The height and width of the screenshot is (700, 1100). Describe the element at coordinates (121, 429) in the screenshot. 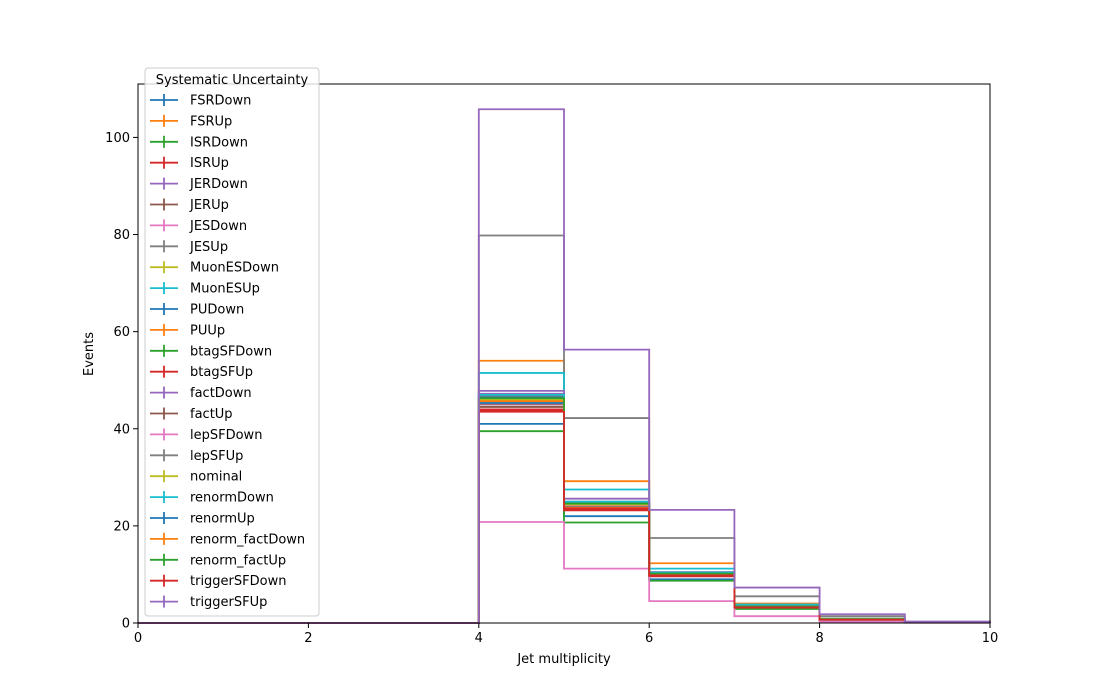

I see `y-tick-label: 40` at that location.